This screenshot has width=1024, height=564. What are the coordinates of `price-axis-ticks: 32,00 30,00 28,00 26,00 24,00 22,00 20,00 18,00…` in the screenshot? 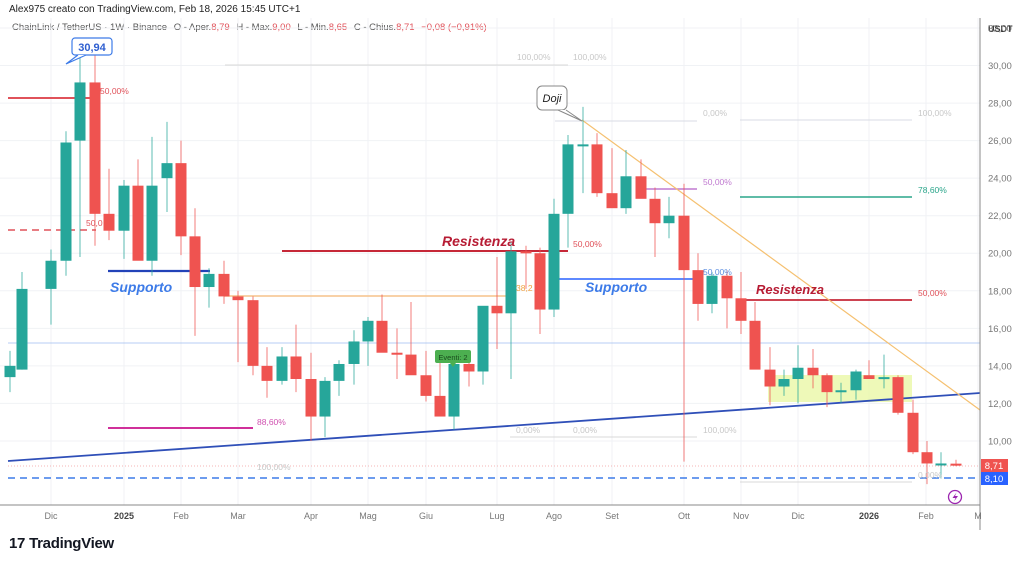 It's located at (1000, 236).